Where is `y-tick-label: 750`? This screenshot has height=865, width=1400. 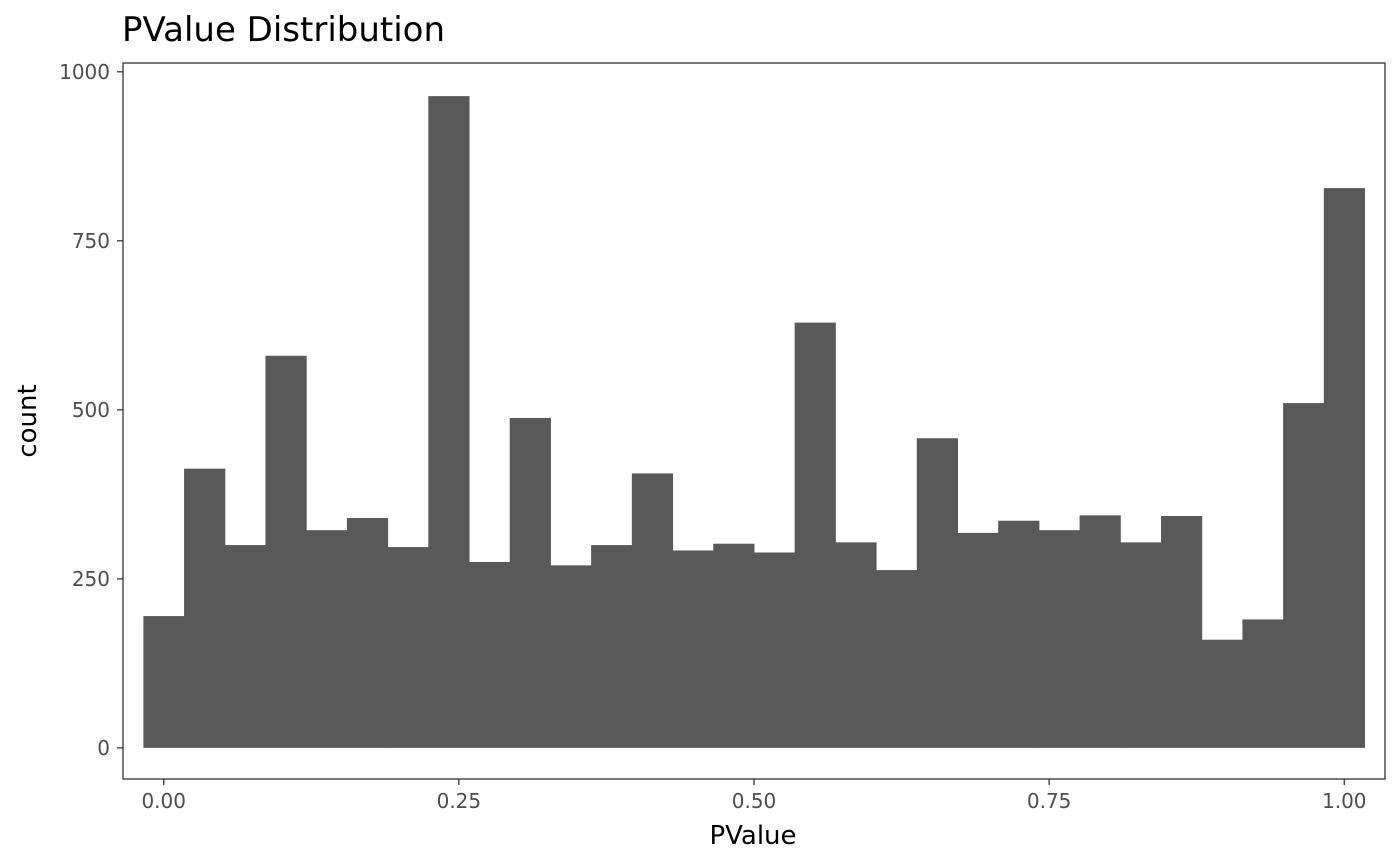 y-tick-label: 750 is located at coordinates (91, 241).